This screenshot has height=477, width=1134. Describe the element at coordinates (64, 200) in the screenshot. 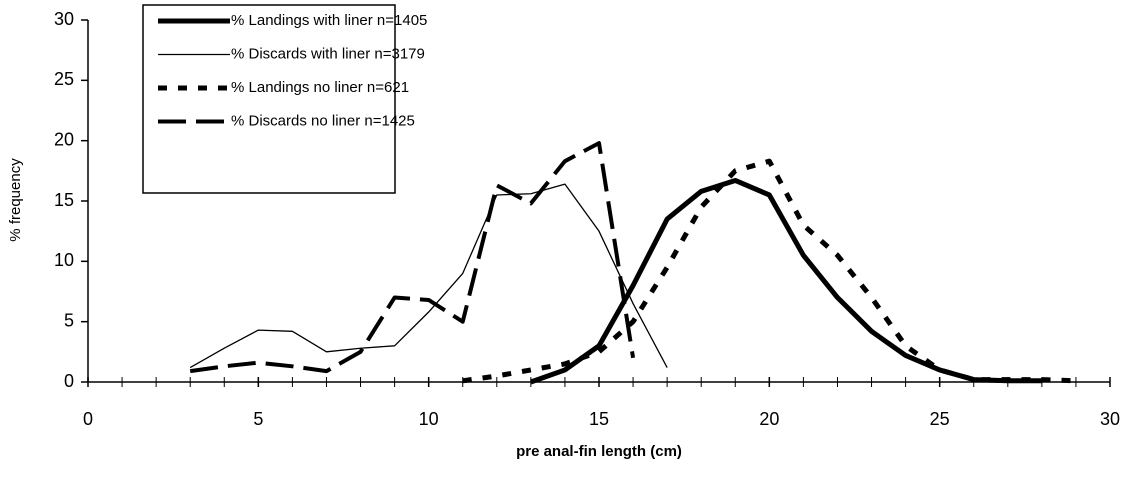

I see `y-tick-label: 15` at that location.